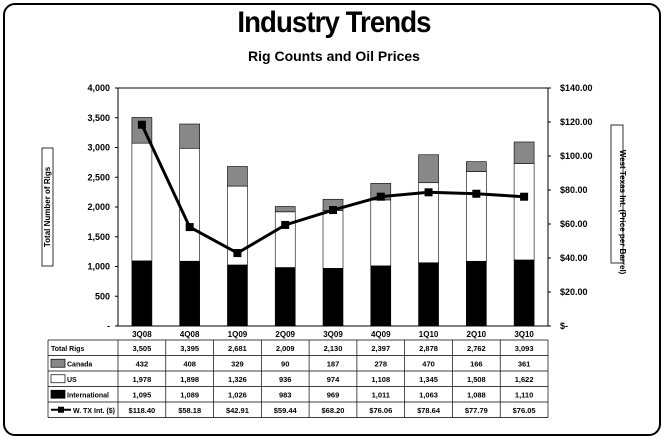 The height and width of the screenshot is (443, 668). I want to click on bar-international-4q09, so click(381, 296).